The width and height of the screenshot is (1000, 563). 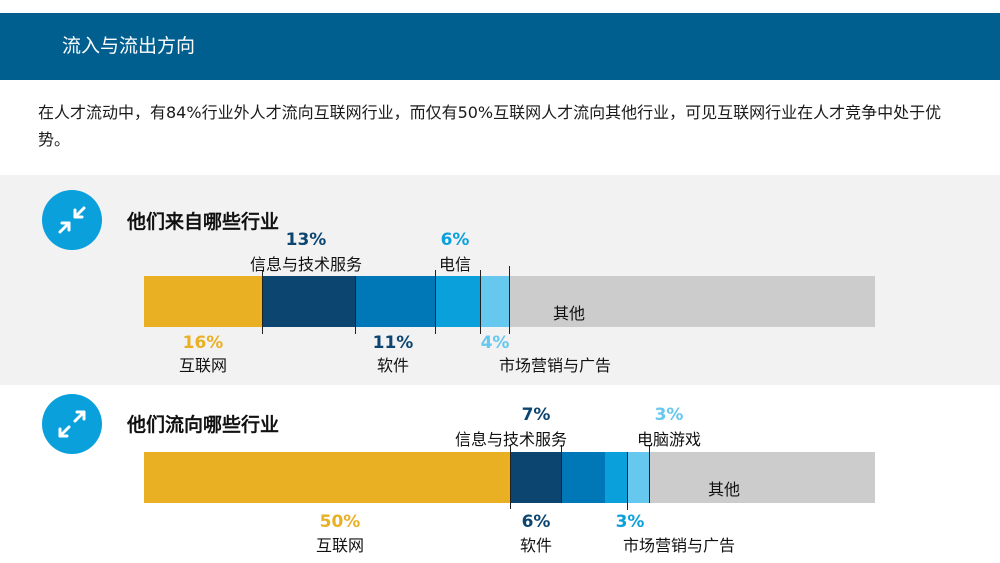 I want to click on inflow-label-software: 软件, so click(x=393, y=365).